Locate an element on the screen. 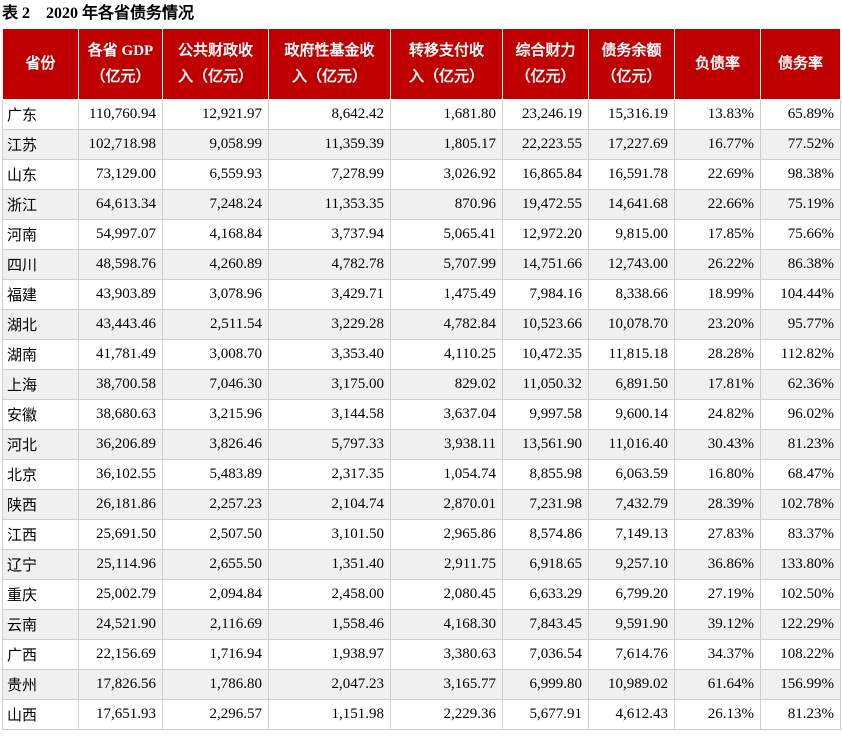  value-cell: 2,870.01 is located at coordinates (446, 504).